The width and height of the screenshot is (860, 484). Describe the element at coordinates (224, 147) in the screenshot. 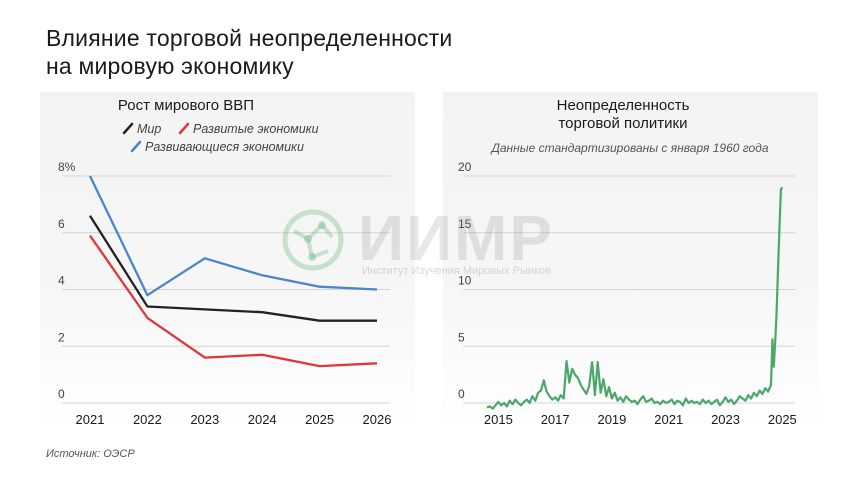

I see `legend-label-2: Развивающиеся экономики` at that location.